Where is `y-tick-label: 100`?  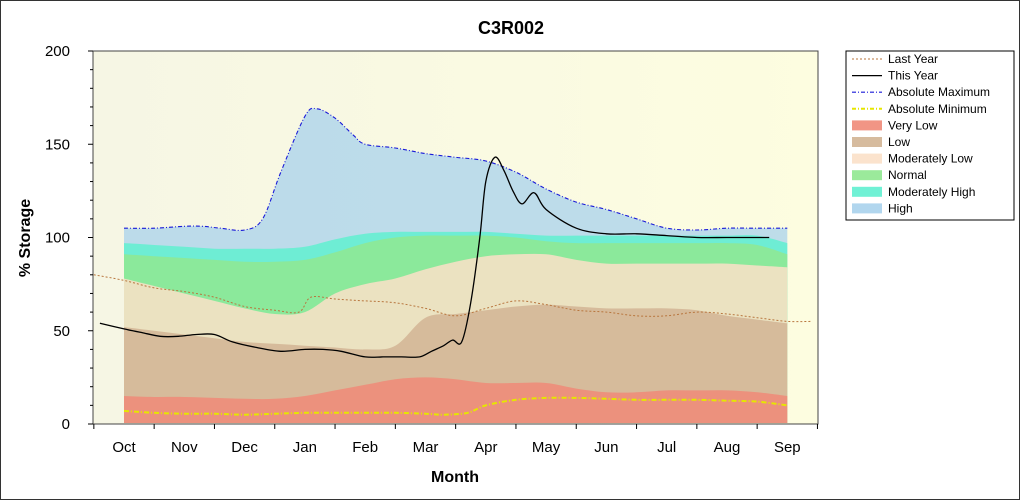
y-tick-label: 100 is located at coordinates (57, 238).